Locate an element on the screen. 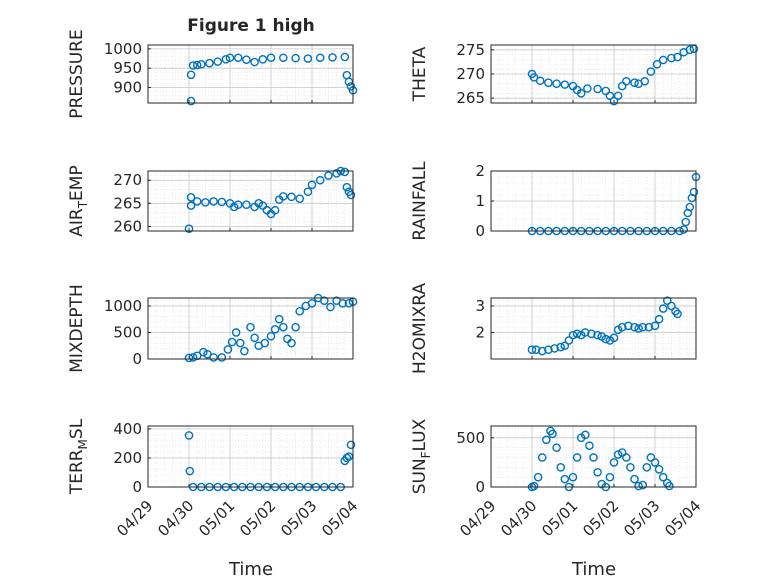 This screenshot has height=583, width=778. x-tick-label: 04/30 is located at coordinates (175, 518).